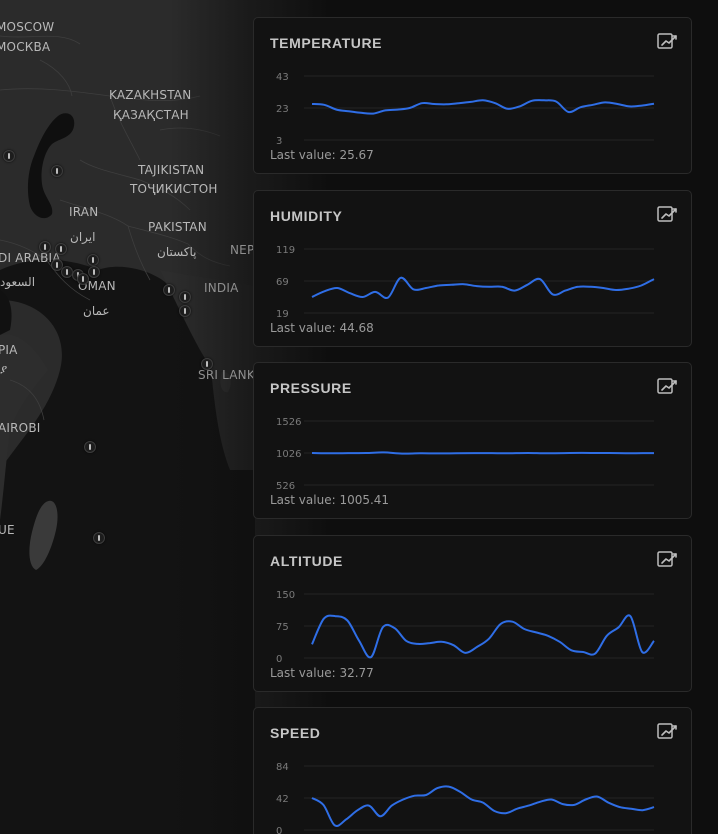 The image size is (718, 834). What do you see at coordinates (472, 613) in the screenshot?
I see `sensor-card-altitude: ALTITUDE 150 75 0 Last value: 32.77` at bounding box center [472, 613].